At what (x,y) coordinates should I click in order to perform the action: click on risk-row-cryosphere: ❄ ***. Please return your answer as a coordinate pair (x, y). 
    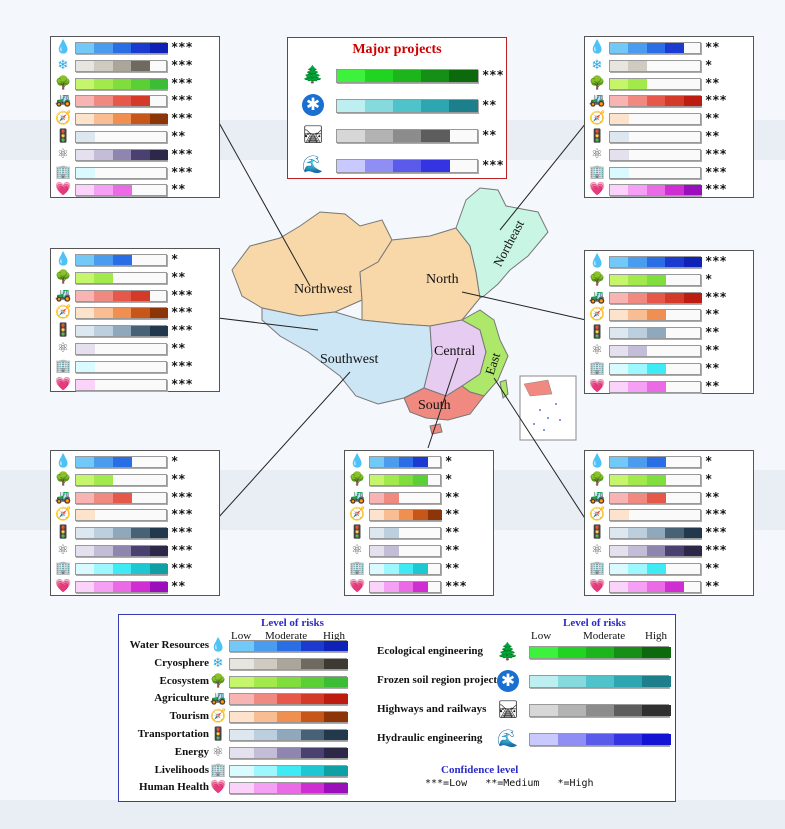
    Looking at the image, I should click on (135, 66).